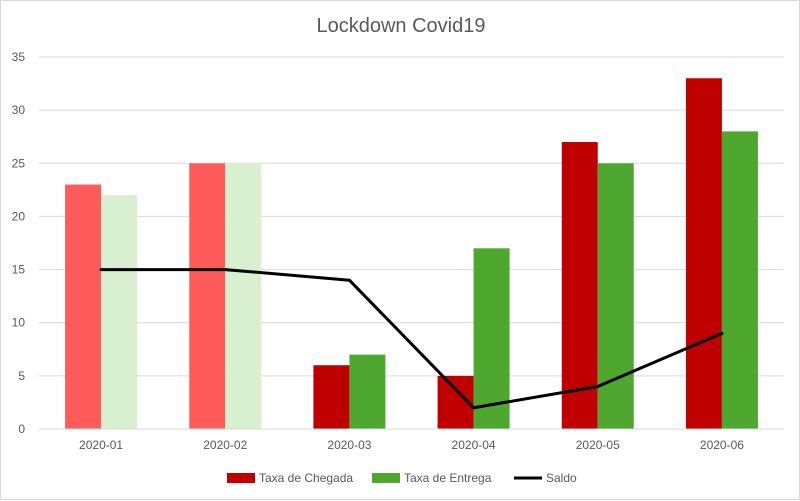 This screenshot has height=501, width=800. Describe the element at coordinates (21, 376) in the screenshot. I see `y-tick-label: 5` at that location.